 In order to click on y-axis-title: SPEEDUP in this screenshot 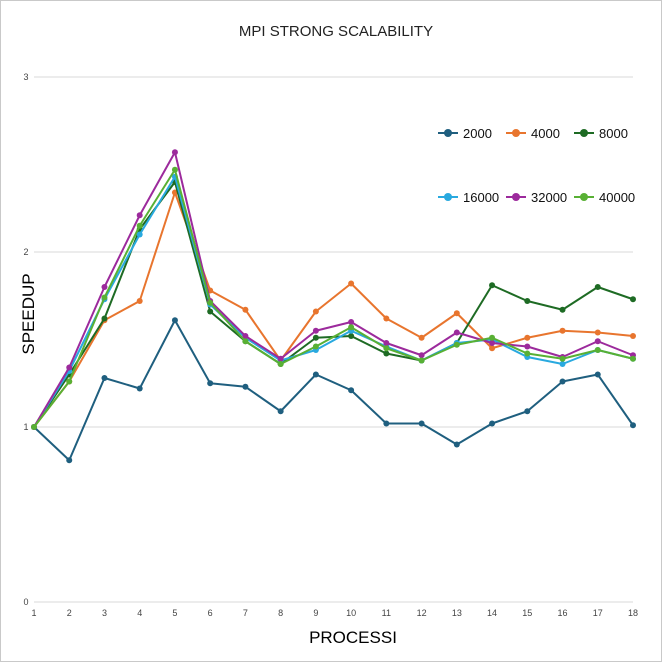, I will do `click(28, 313)`.